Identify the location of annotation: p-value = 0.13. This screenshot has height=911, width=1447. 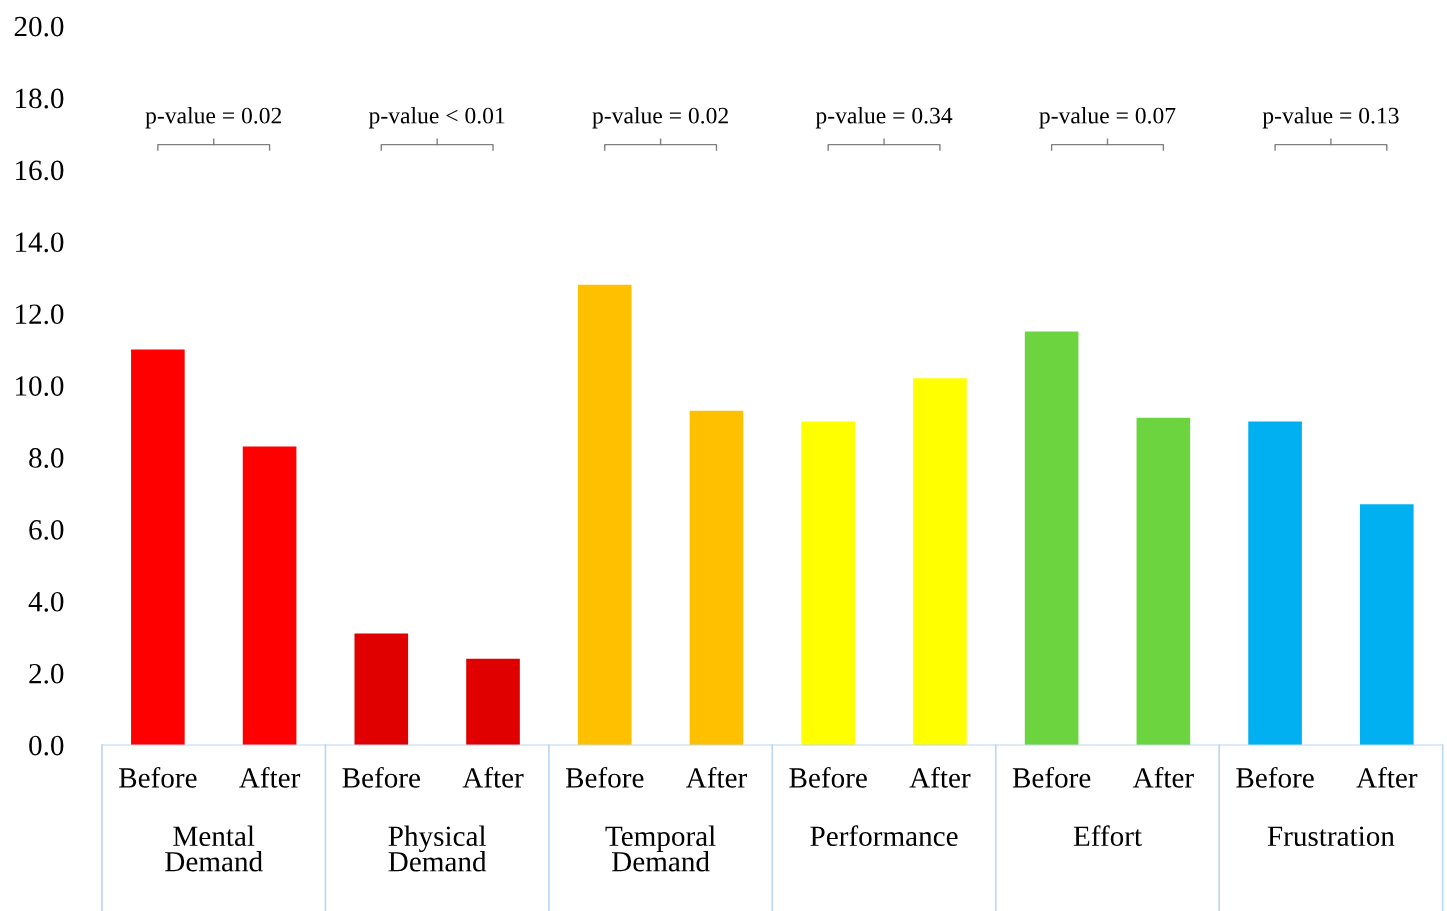
(1330, 117).